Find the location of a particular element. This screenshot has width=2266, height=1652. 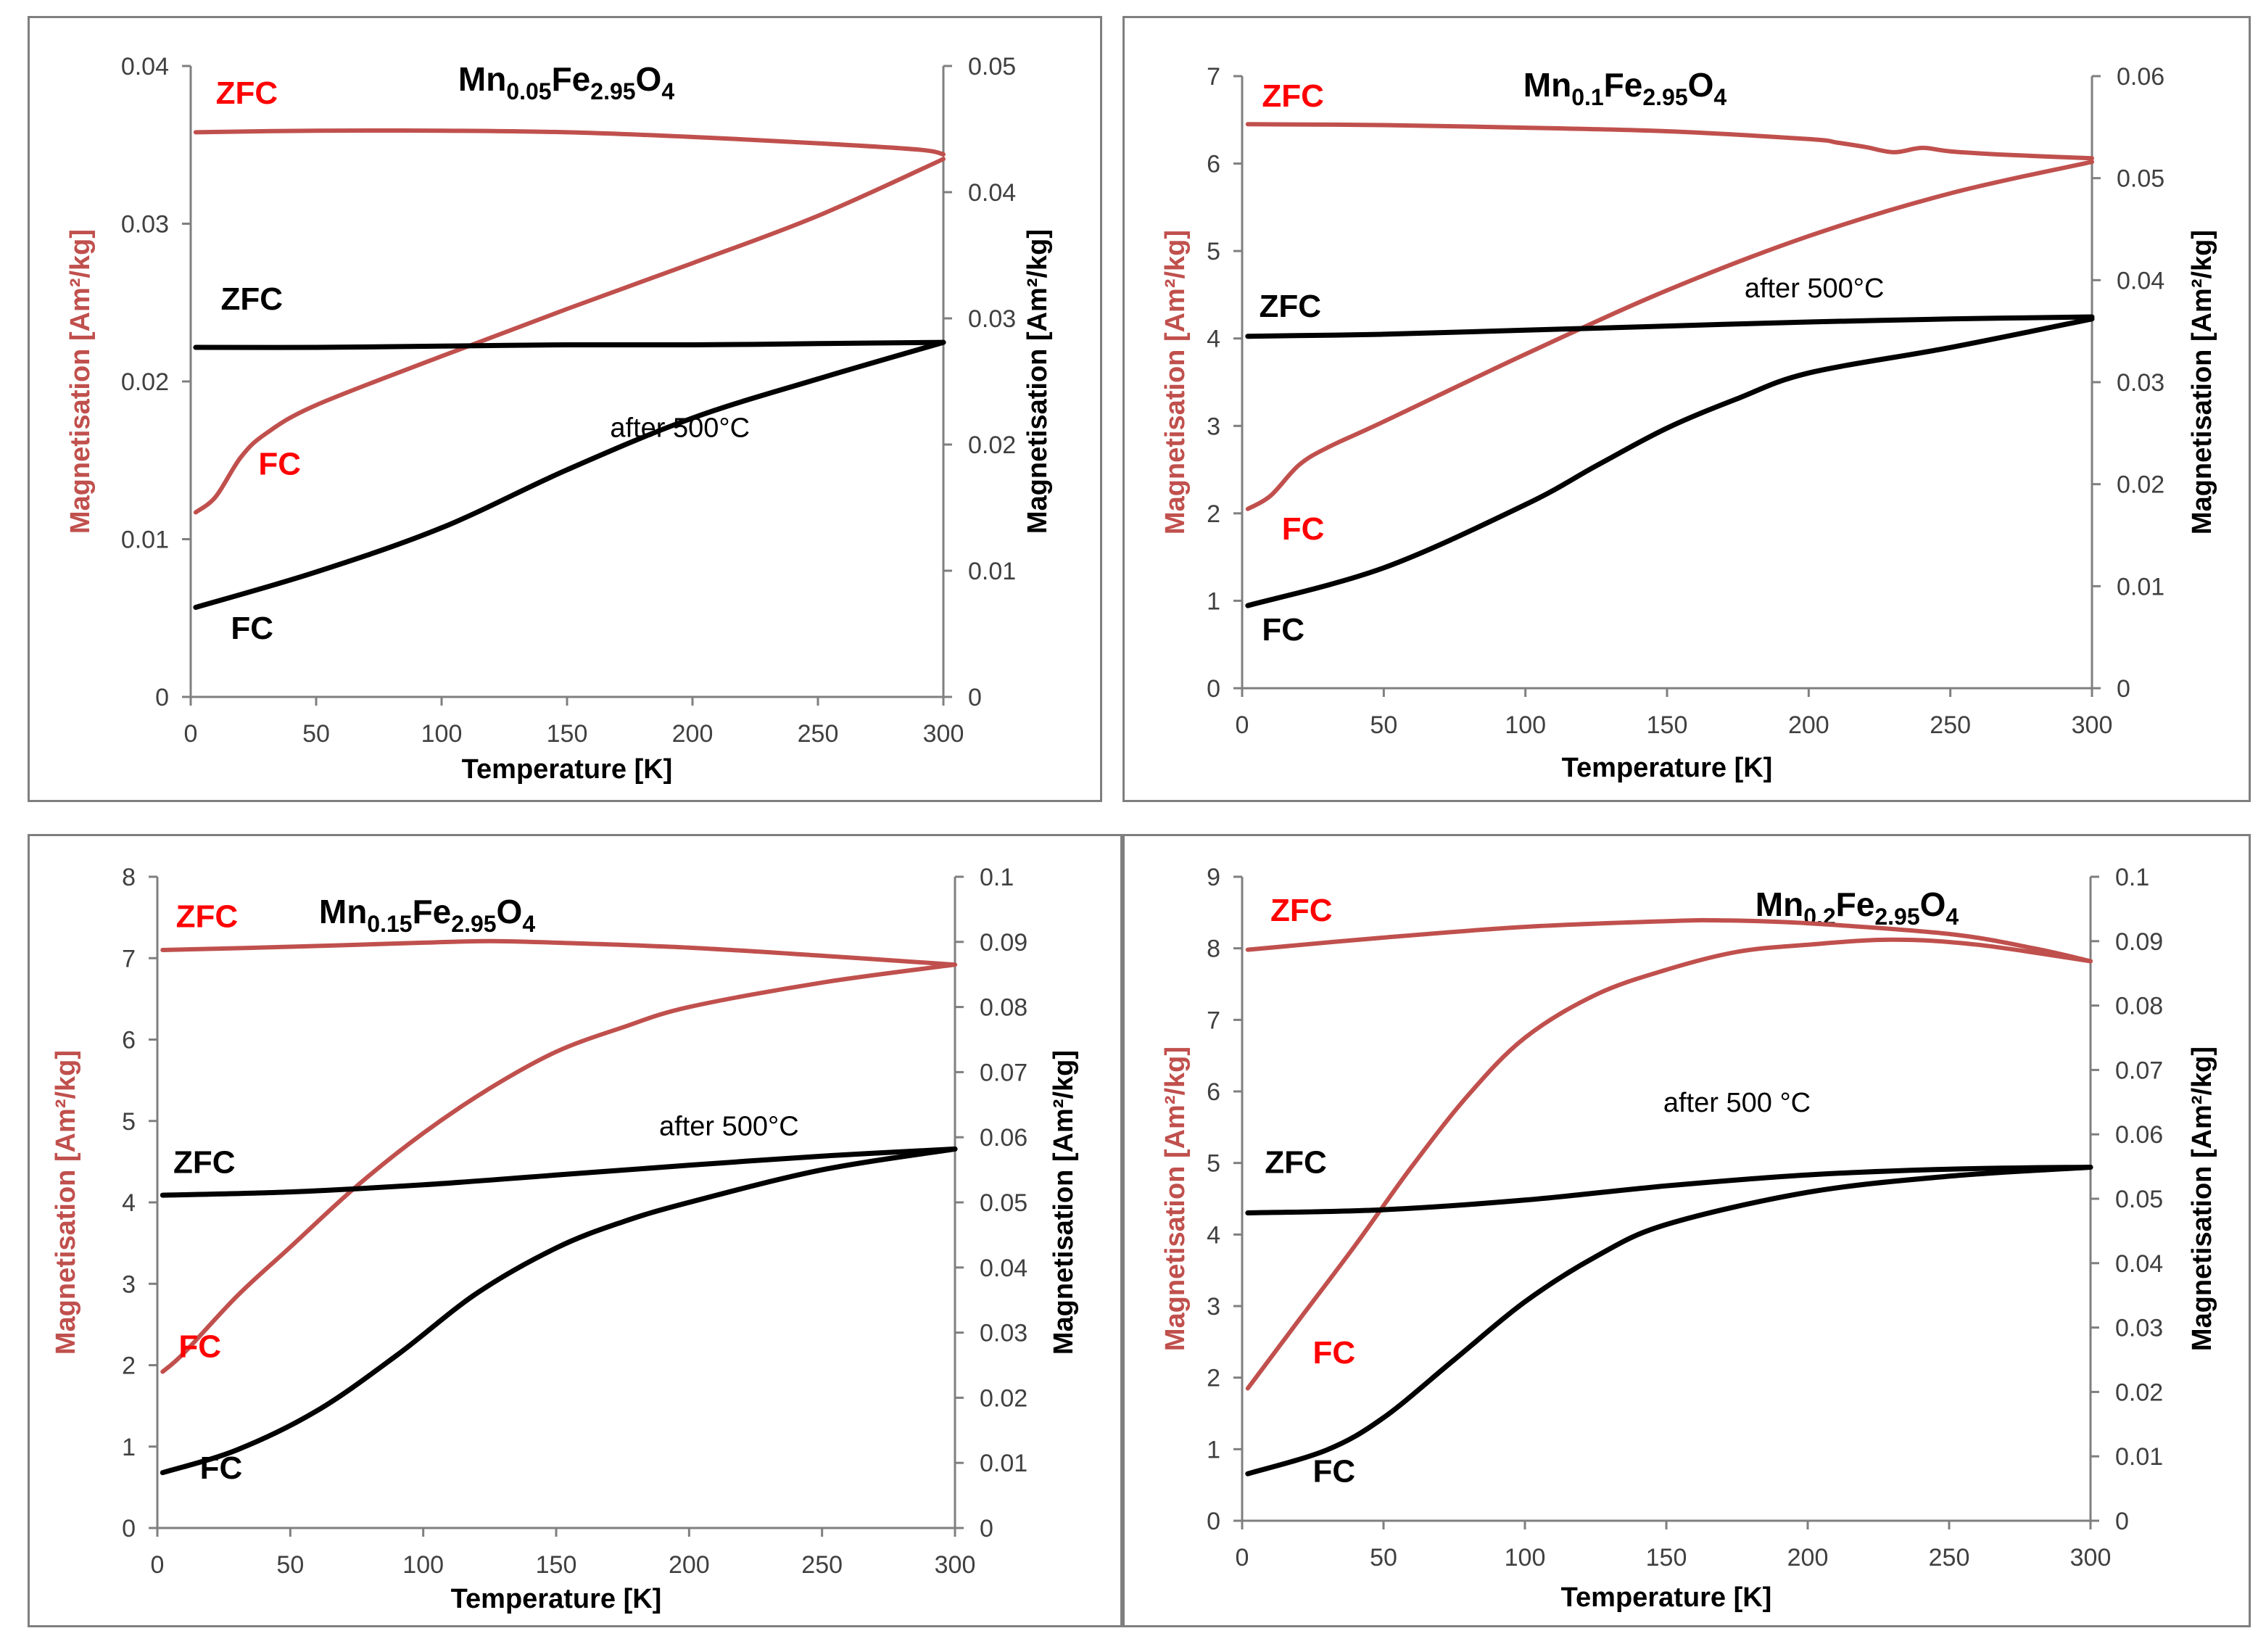

title-text: Mn is located at coordinates (1547, 85).